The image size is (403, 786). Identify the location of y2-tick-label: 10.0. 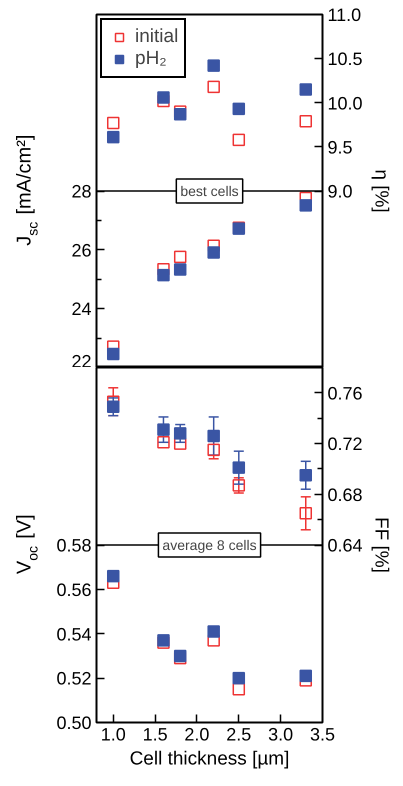
(345, 103).